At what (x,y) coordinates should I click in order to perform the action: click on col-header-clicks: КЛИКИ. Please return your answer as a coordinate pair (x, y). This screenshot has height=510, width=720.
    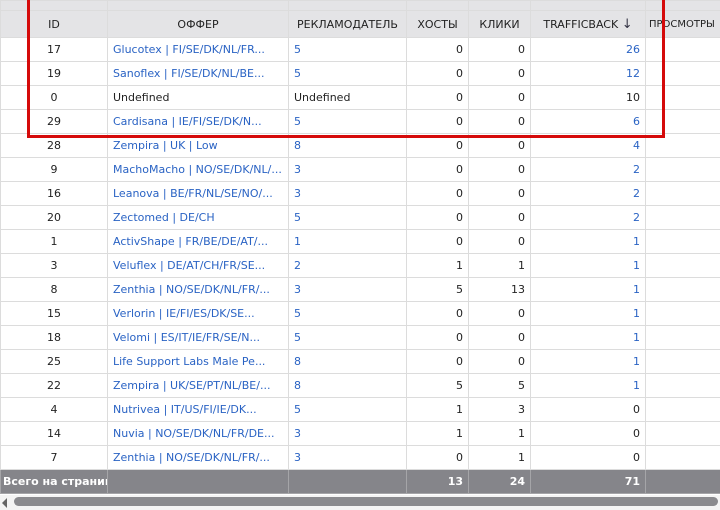
    Looking at the image, I should click on (499, 24).